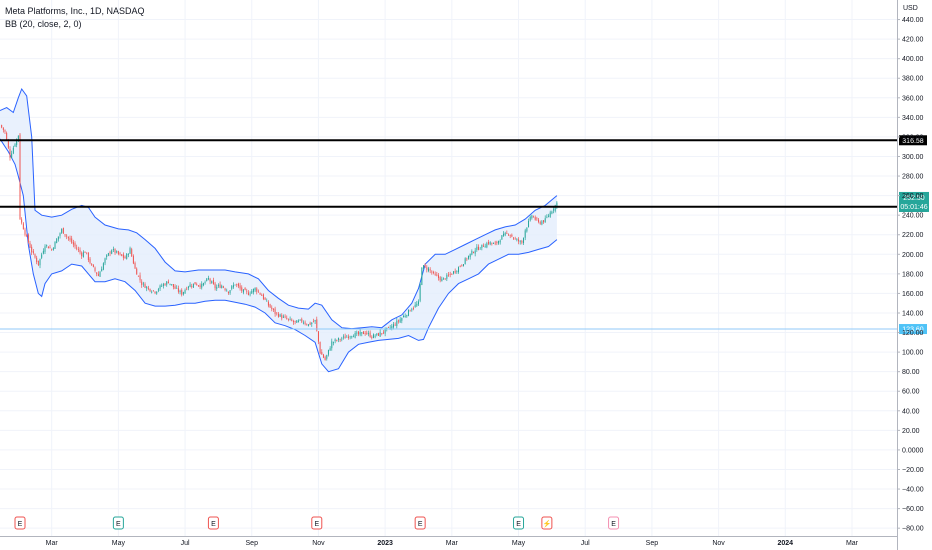 This screenshot has width=932, height=550. I want to click on x-tick-label: 2024, so click(786, 543).